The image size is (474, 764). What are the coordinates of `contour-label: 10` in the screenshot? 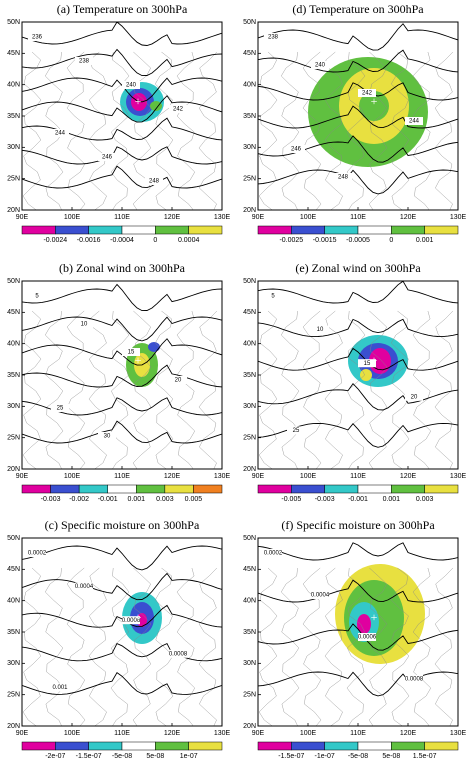 It's located at (84, 325).